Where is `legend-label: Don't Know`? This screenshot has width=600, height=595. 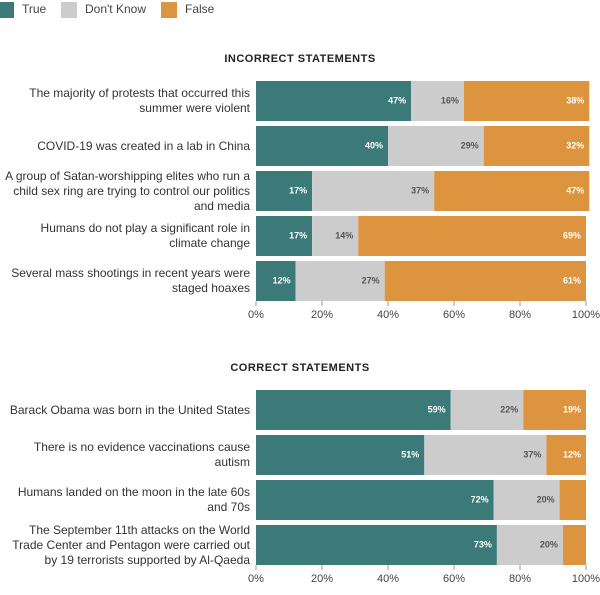 legend-label: Don't Know is located at coordinates (115, 9).